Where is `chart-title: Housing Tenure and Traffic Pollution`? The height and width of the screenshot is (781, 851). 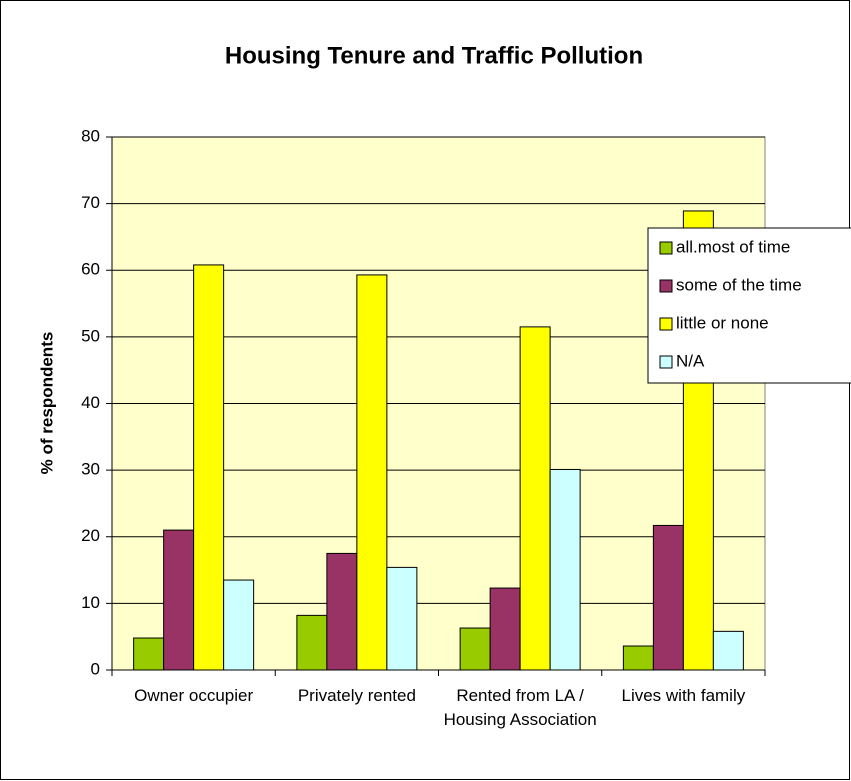 chart-title: Housing Tenure and Traffic Pollution is located at coordinates (434, 55).